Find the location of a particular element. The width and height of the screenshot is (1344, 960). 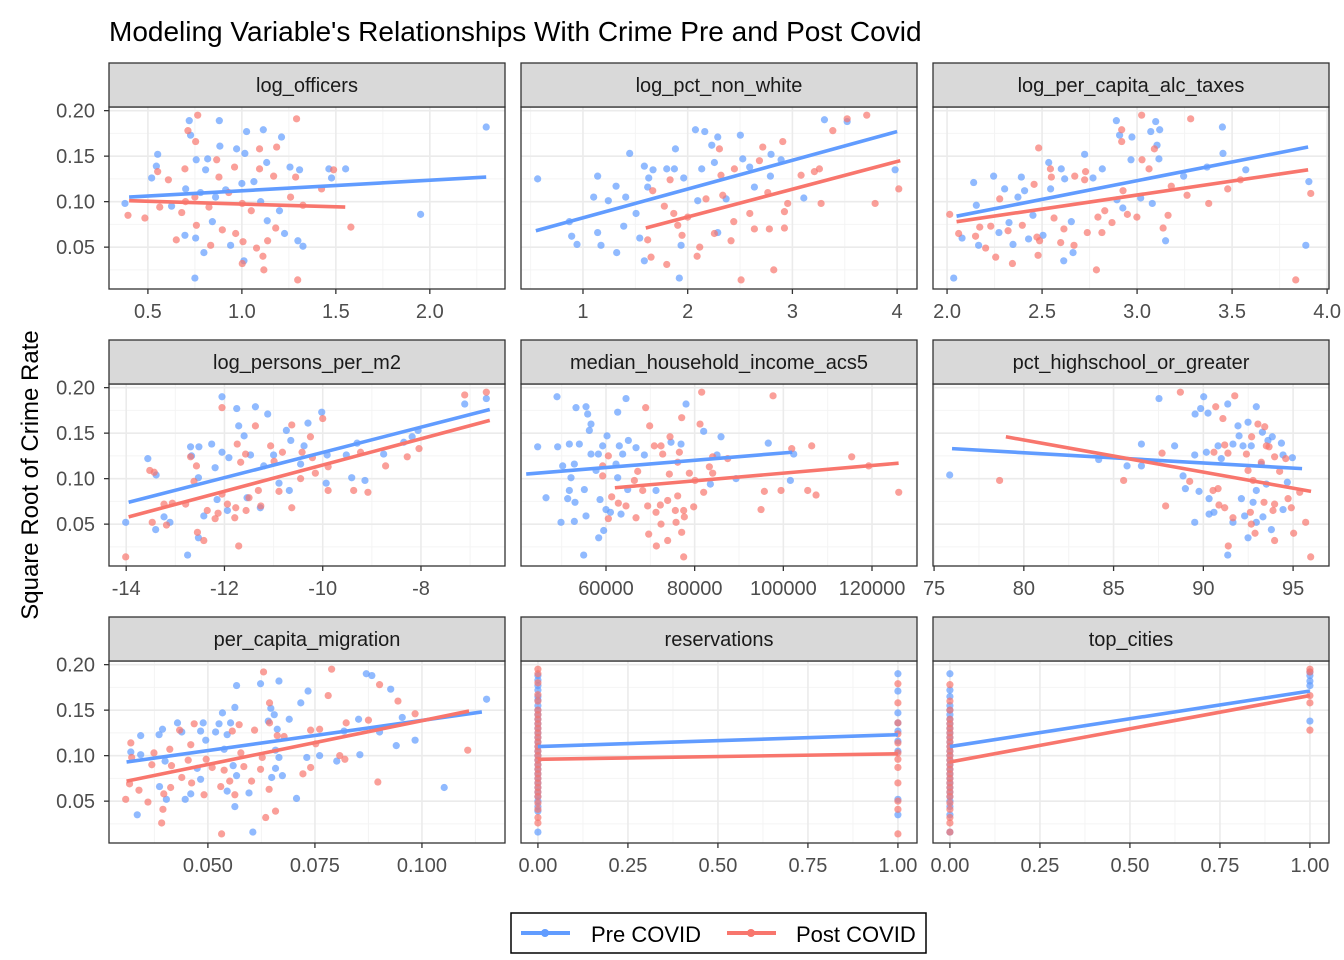

facet-strip-label: top_cities is located at coordinates (1131, 640).